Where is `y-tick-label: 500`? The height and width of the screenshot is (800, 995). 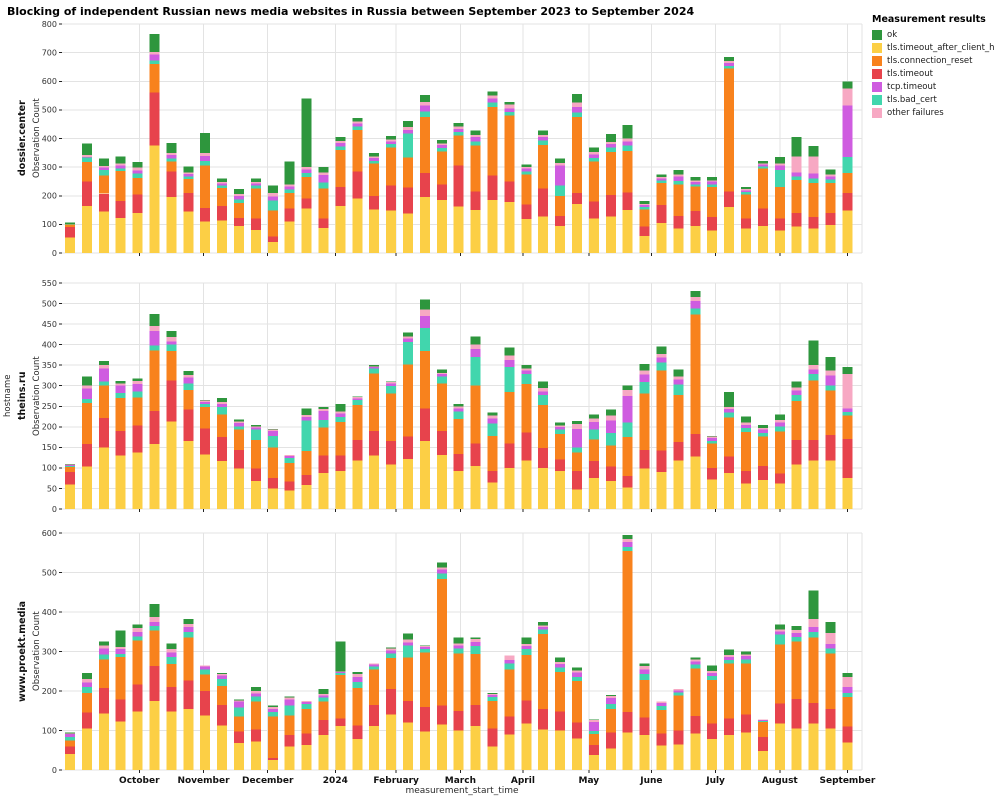 y-tick-label: 500 is located at coordinates (49, 303).